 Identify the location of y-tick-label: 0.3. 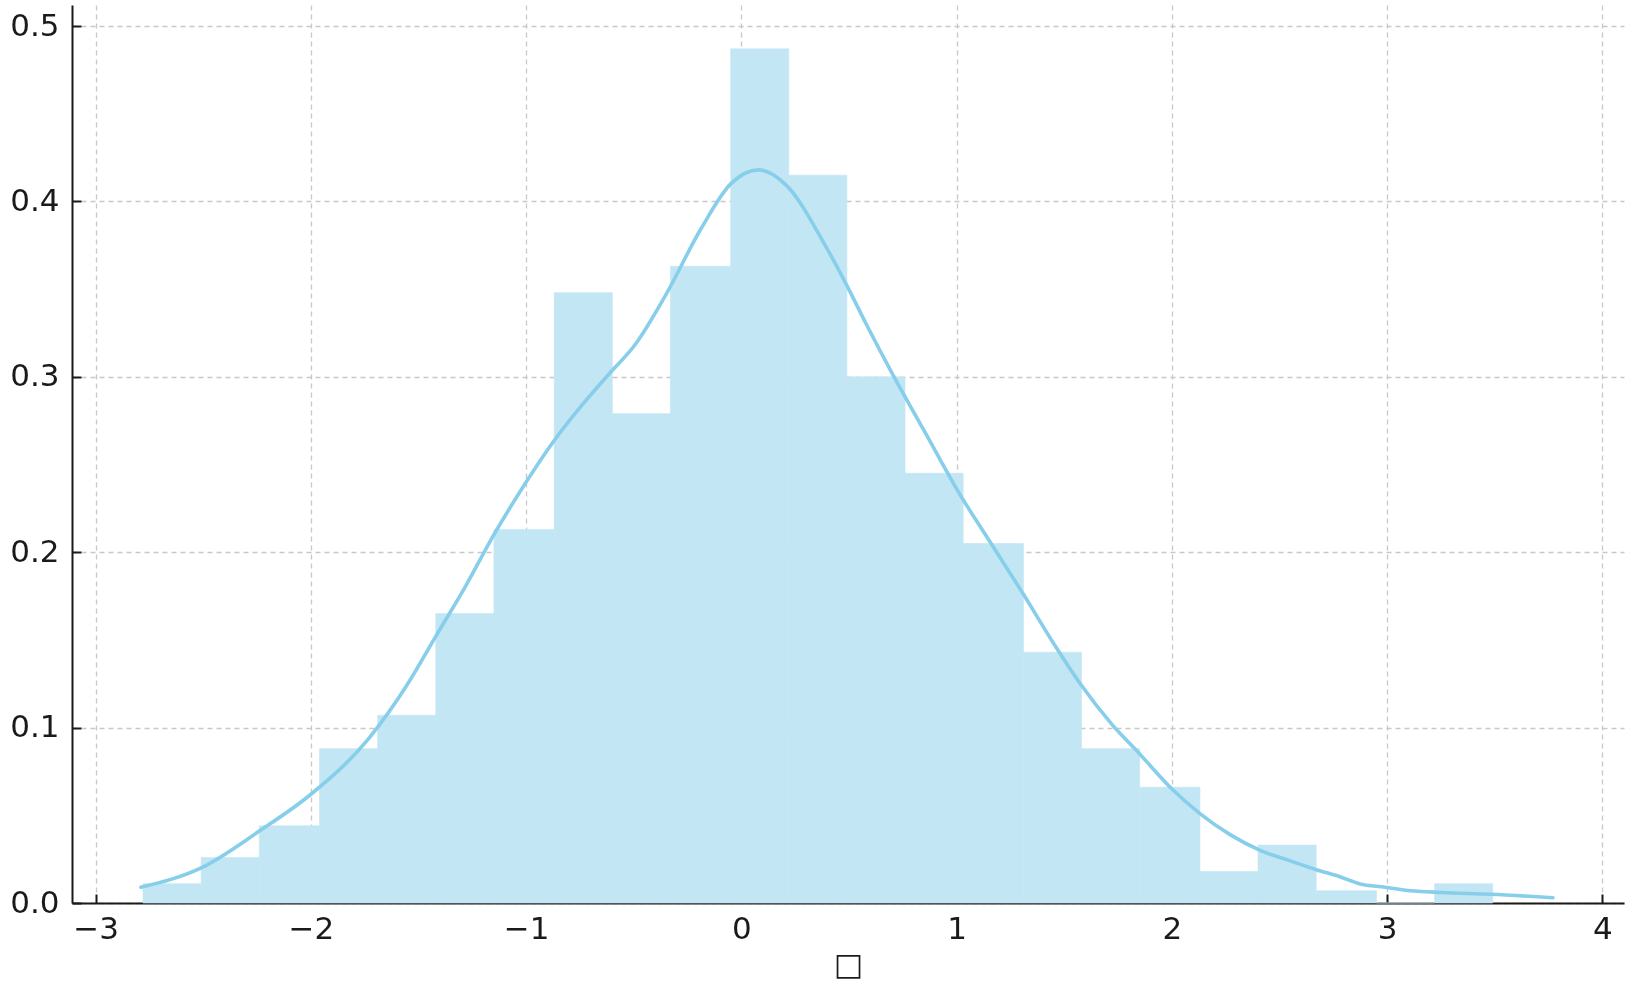
(35, 375).